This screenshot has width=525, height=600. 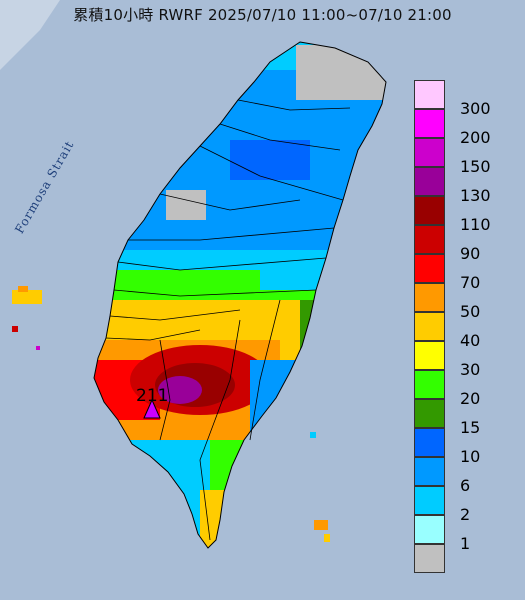 I want to click on legend-label: 150, so click(x=475, y=166).